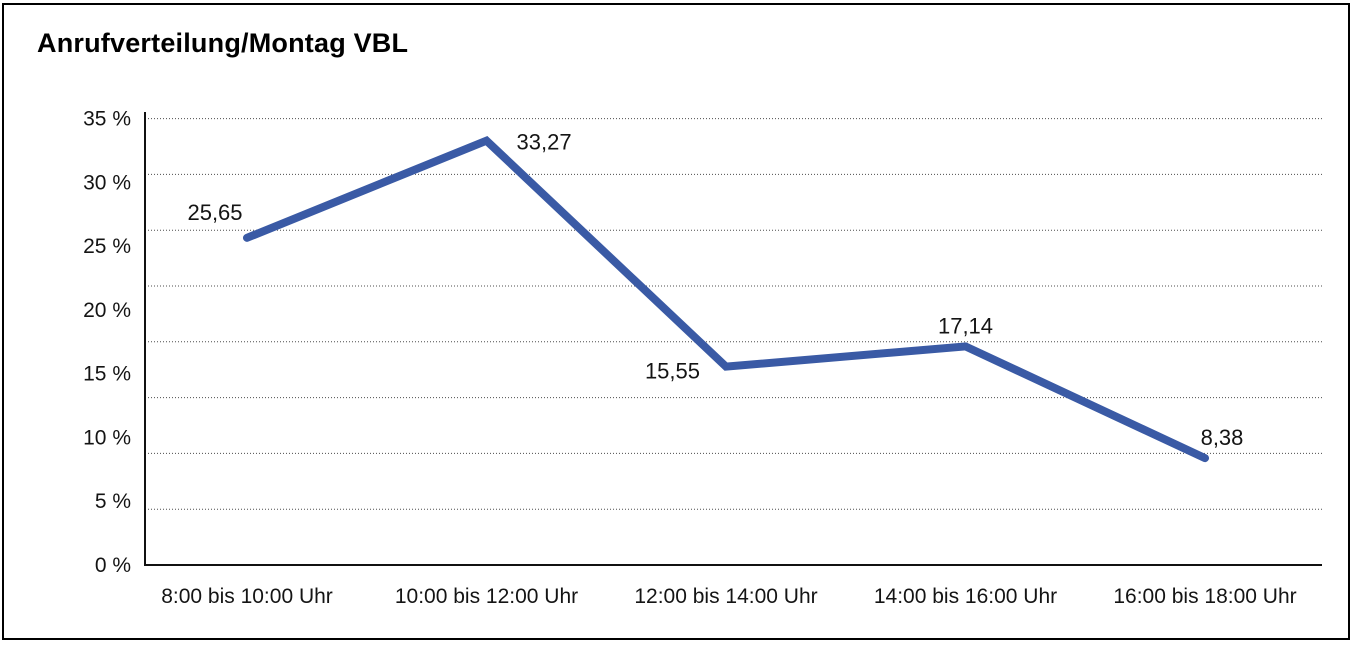 The height and width of the screenshot is (646, 1363). I want to click on data-point-label: 33,27, so click(544, 142).